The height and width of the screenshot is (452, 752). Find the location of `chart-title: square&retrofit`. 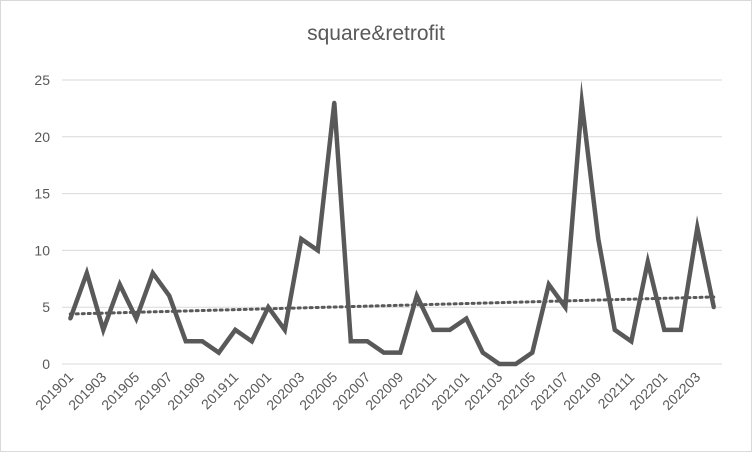

chart-title: square&retrofit is located at coordinates (376, 33).